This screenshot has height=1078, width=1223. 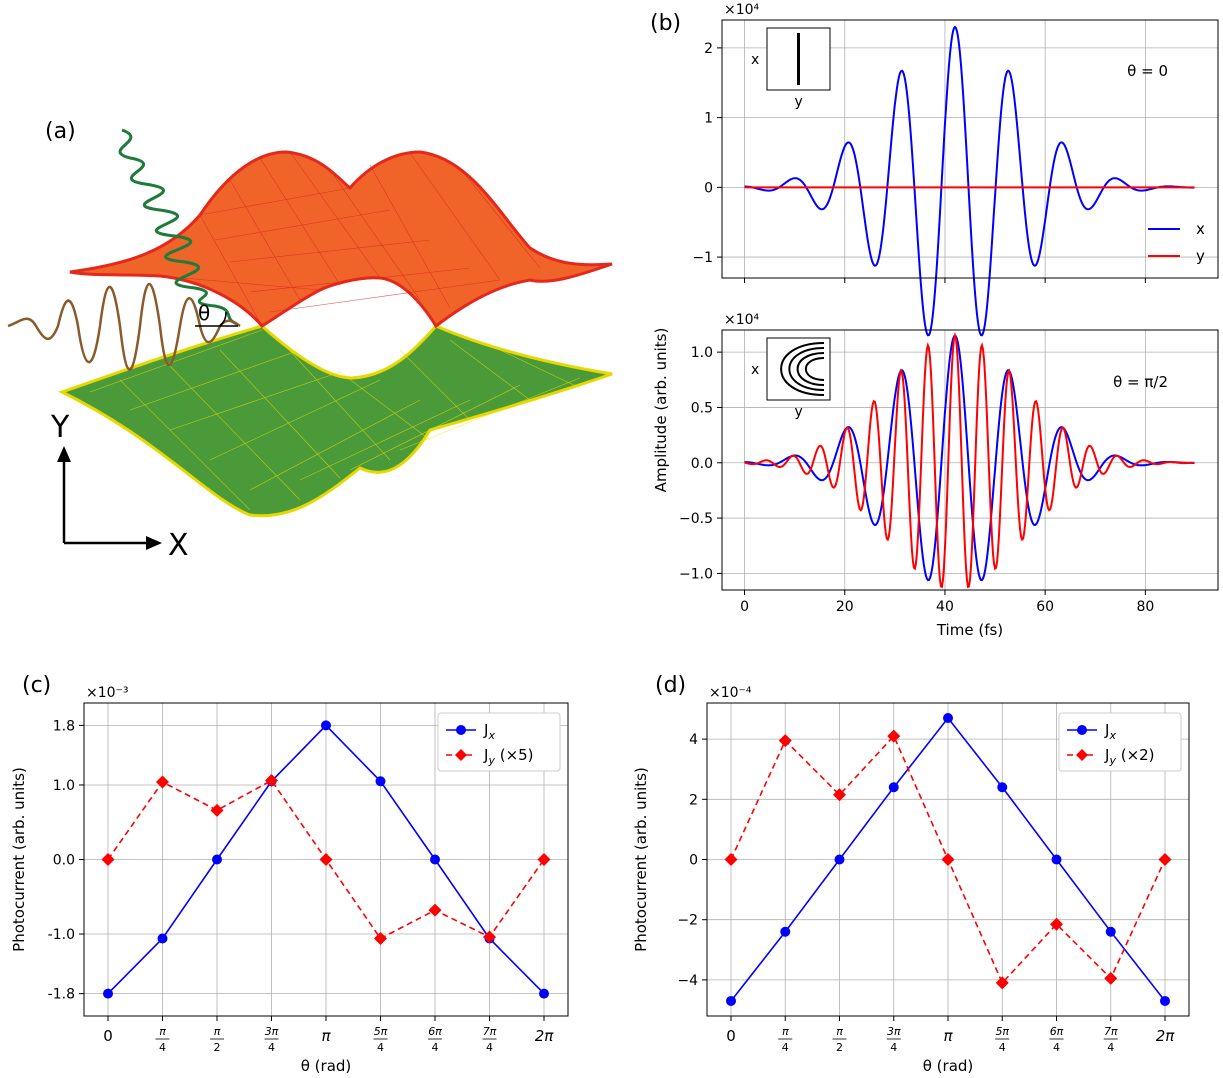 What do you see at coordinates (1002, 1031) in the screenshot?
I see `x-tick-label-num: 5π` at bounding box center [1002, 1031].